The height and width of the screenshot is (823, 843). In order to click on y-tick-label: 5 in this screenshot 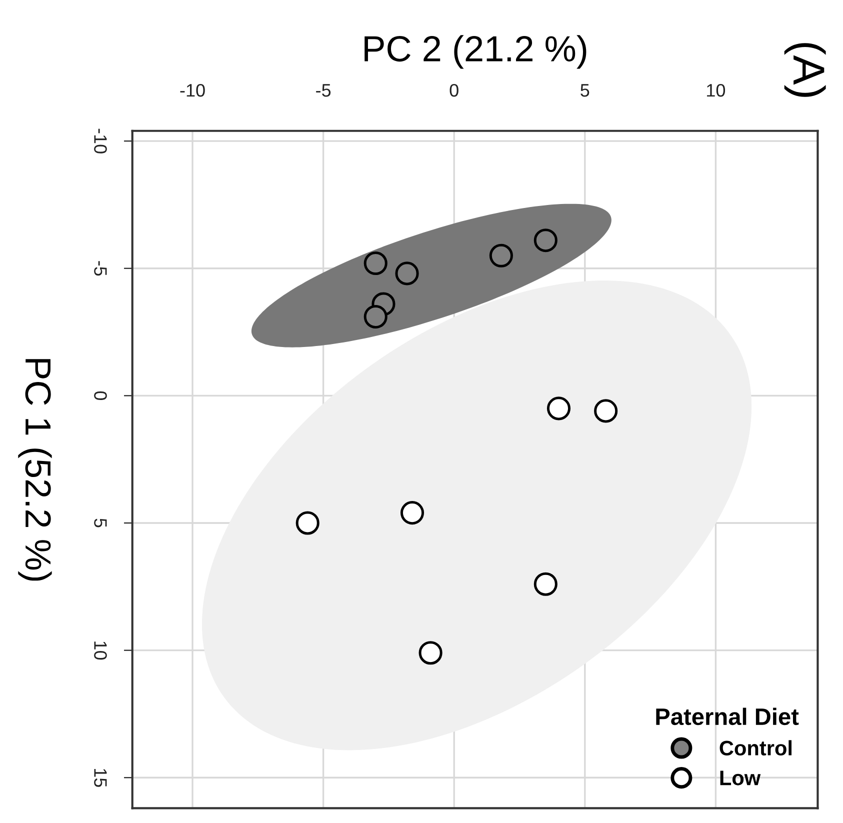, I will do `click(100, 523)`.